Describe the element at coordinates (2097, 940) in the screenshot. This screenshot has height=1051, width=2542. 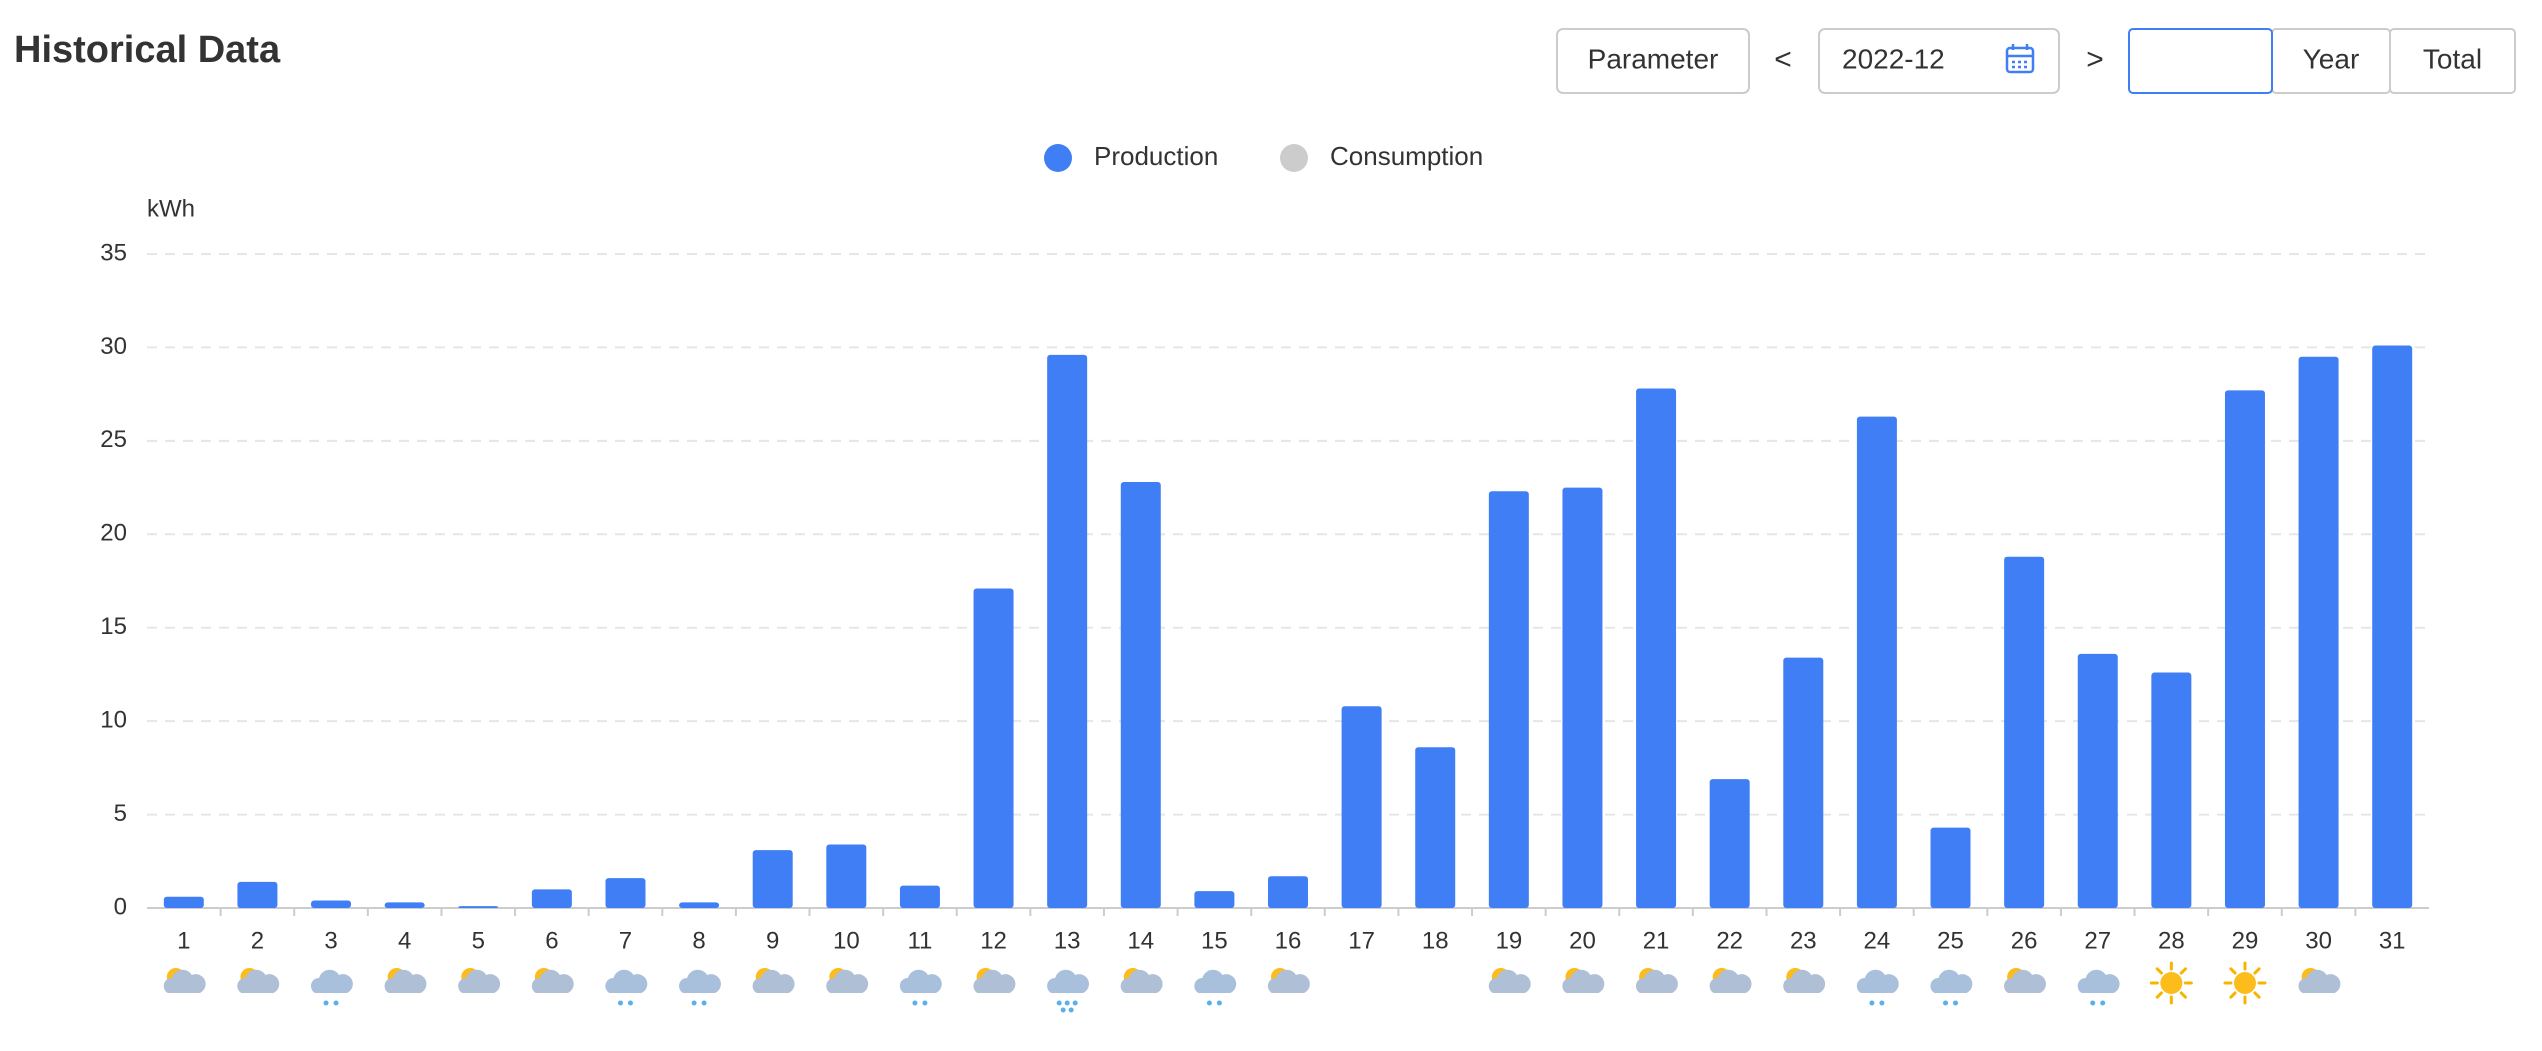
I see `x-tick-label: 27` at that location.